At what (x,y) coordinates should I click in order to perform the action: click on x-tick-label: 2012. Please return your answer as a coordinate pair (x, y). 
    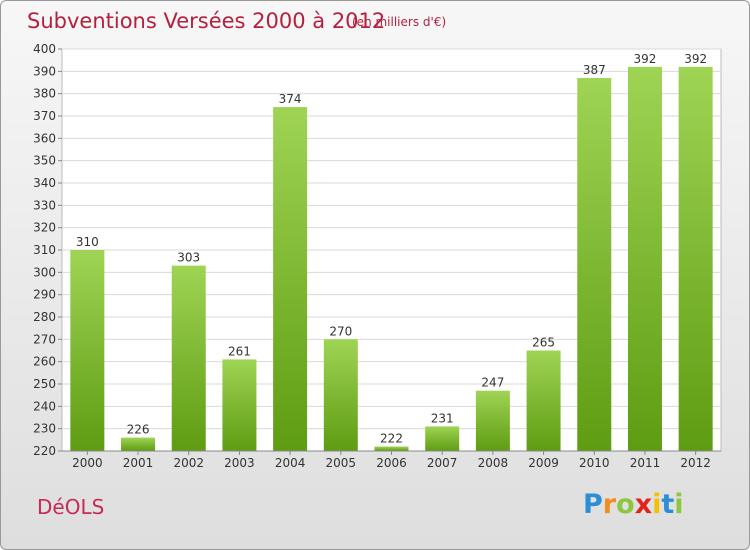
    Looking at the image, I should click on (695, 463).